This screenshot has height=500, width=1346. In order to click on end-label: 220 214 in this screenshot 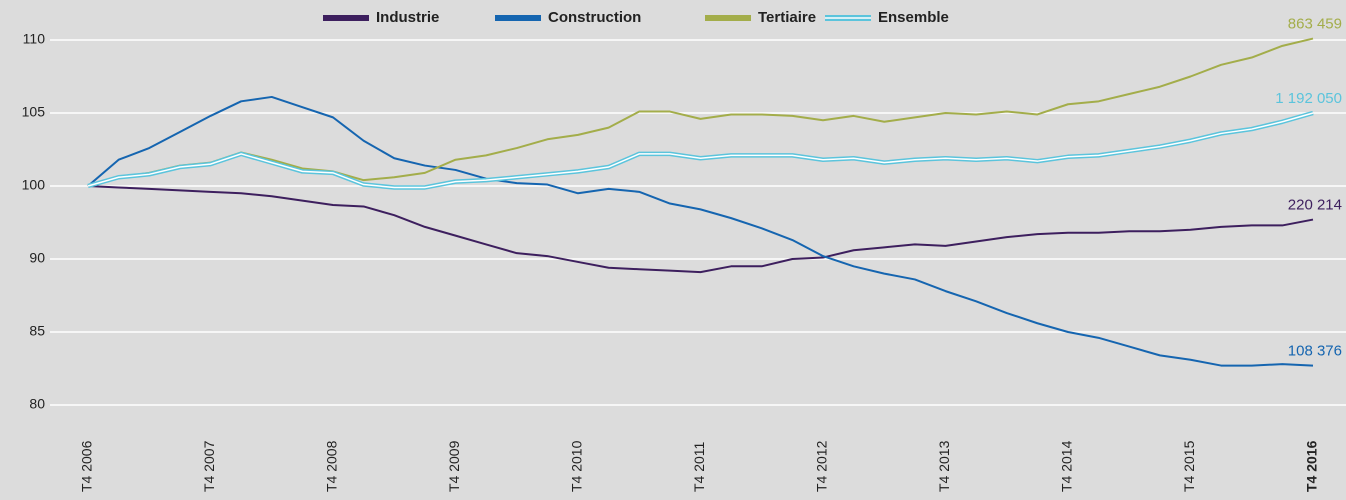, I will do `click(1315, 205)`.